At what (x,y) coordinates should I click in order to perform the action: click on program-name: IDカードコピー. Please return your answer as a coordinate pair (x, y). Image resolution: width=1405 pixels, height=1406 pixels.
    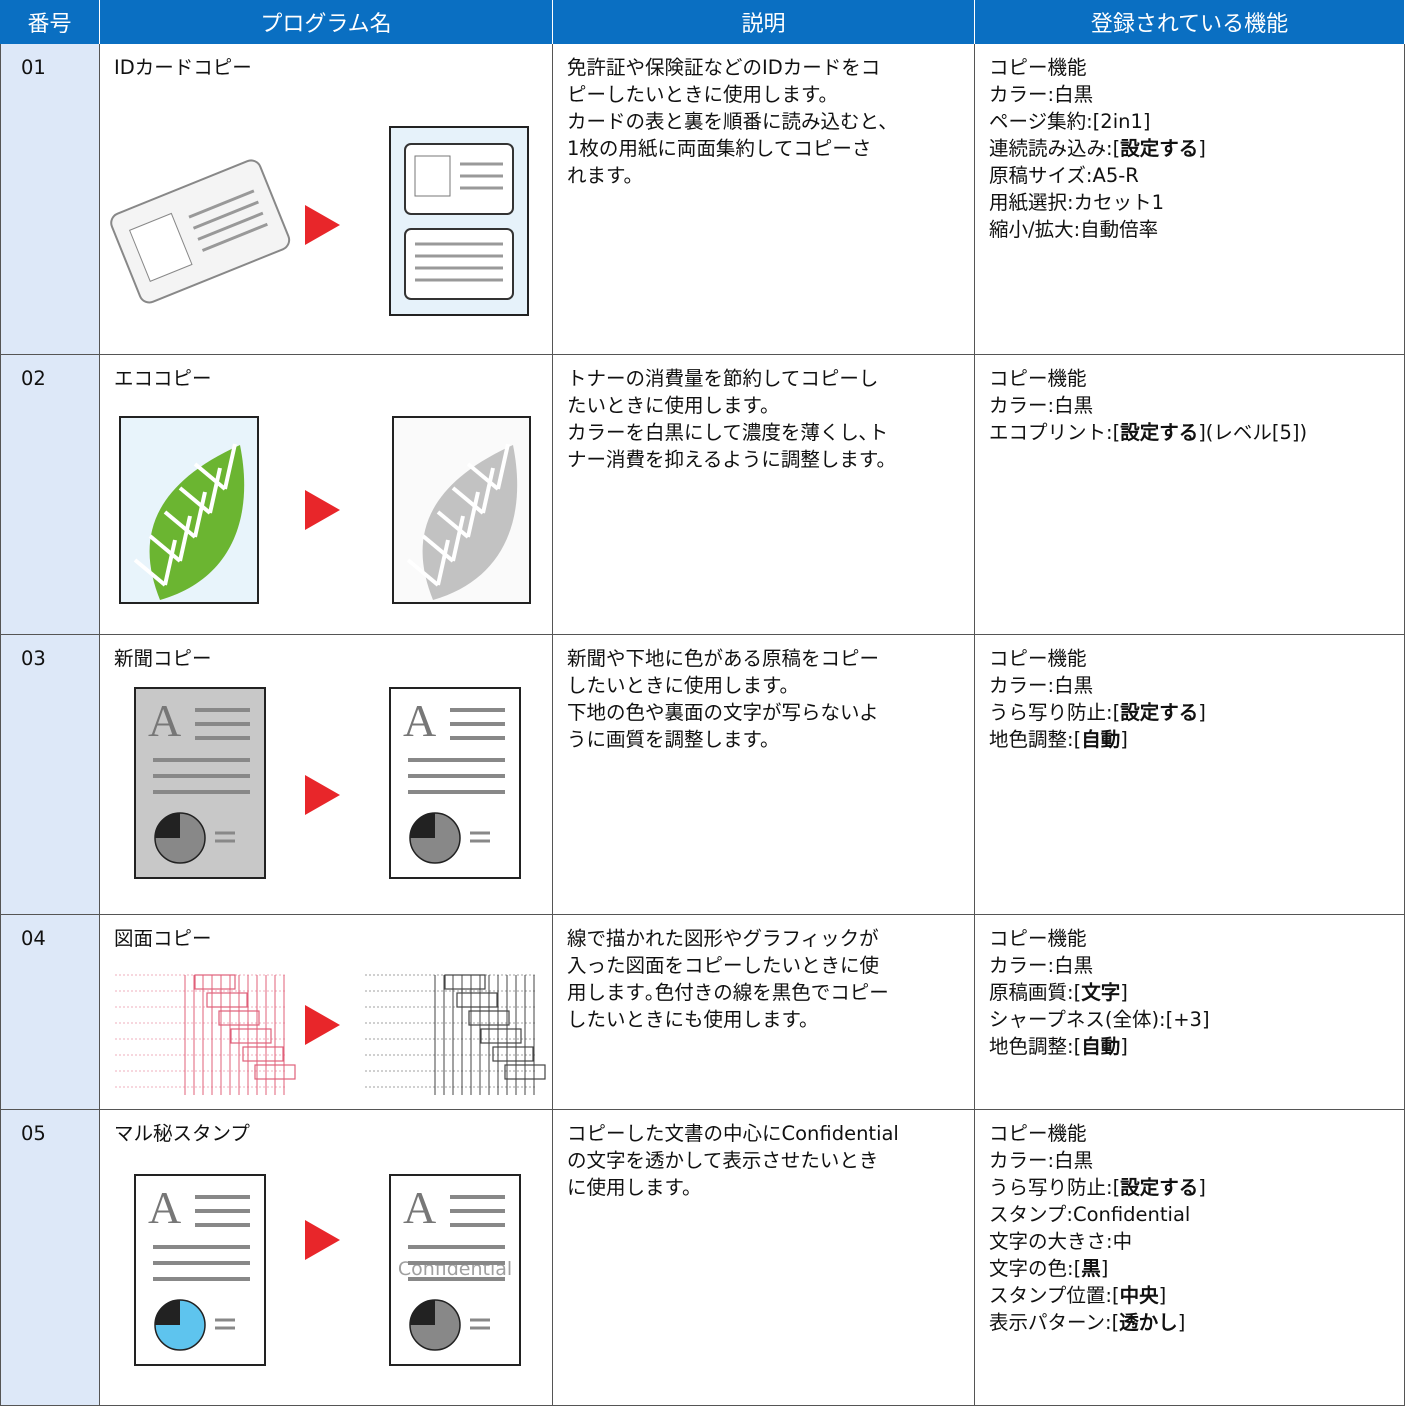
    Looking at the image, I should click on (183, 67).